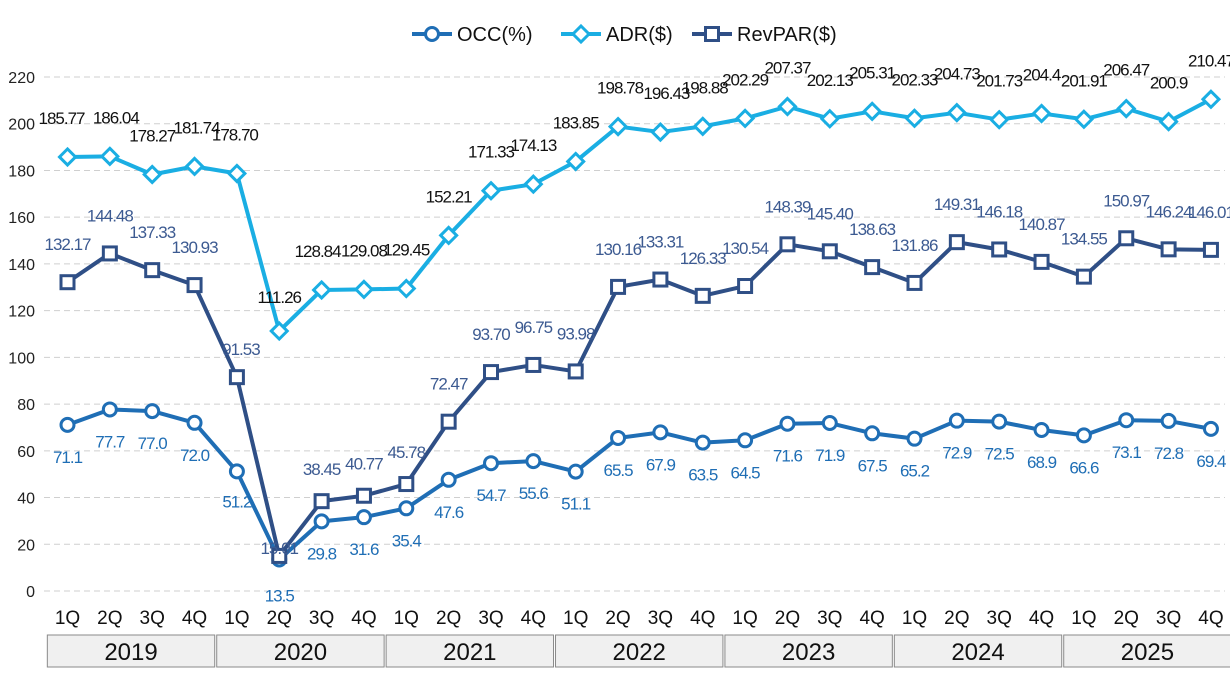 This screenshot has width=1230, height=686. What do you see at coordinates (67, 618) in the screenshot?
I see `x-tick-label: 1Q` at bounding box center [67, 618].